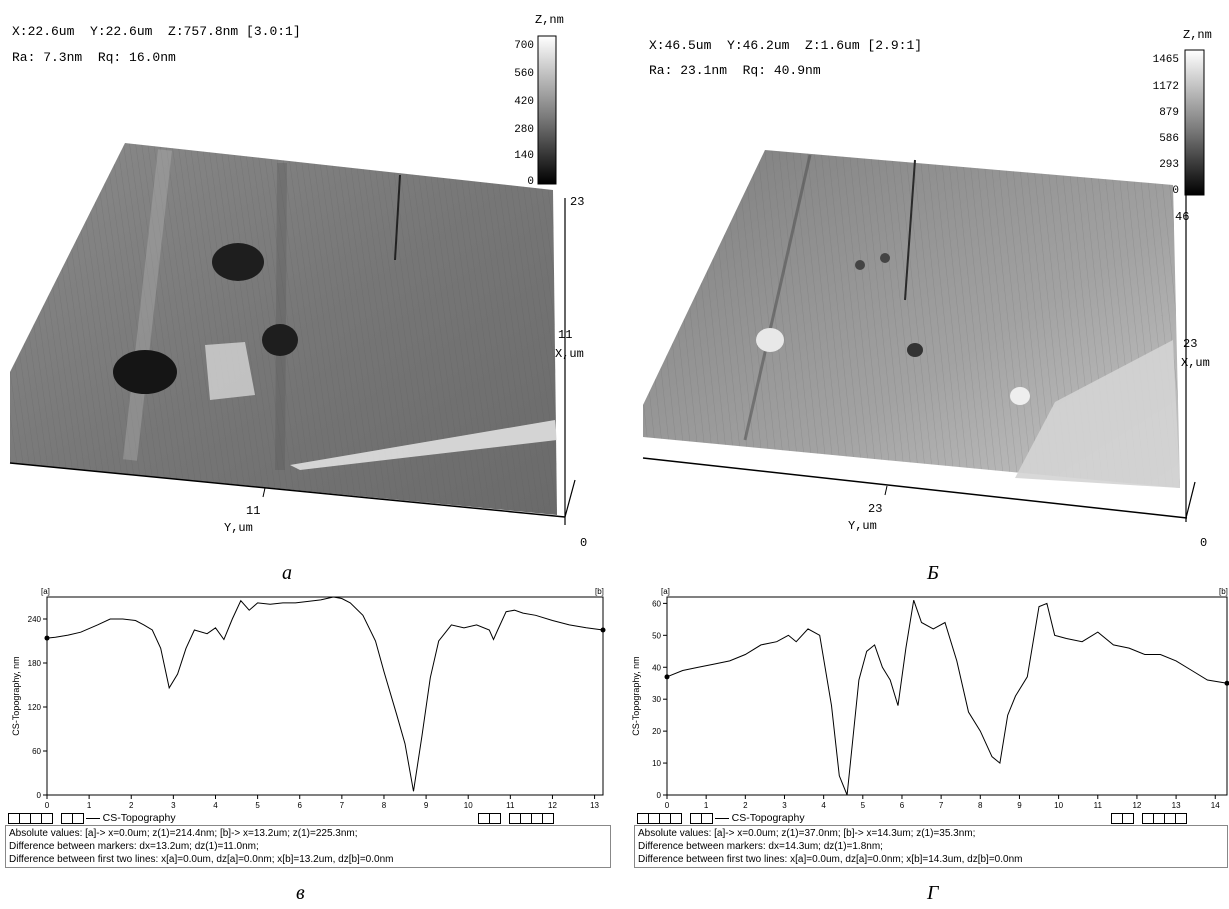 The height and width of the screenshot is (909, 1229). Describe the element at coordinates (1215, 805) in the screenshot. I see `x-tick-label: 14` at that location.